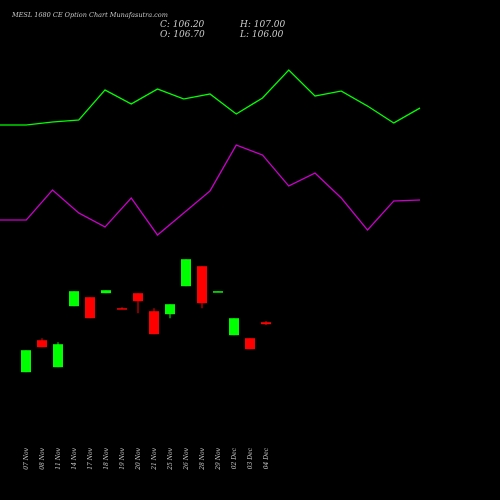  What do you see at coordinates (261, 35) in the screenshot?
I see `low-label: L: 106.00` at bounding box center [261, 35].